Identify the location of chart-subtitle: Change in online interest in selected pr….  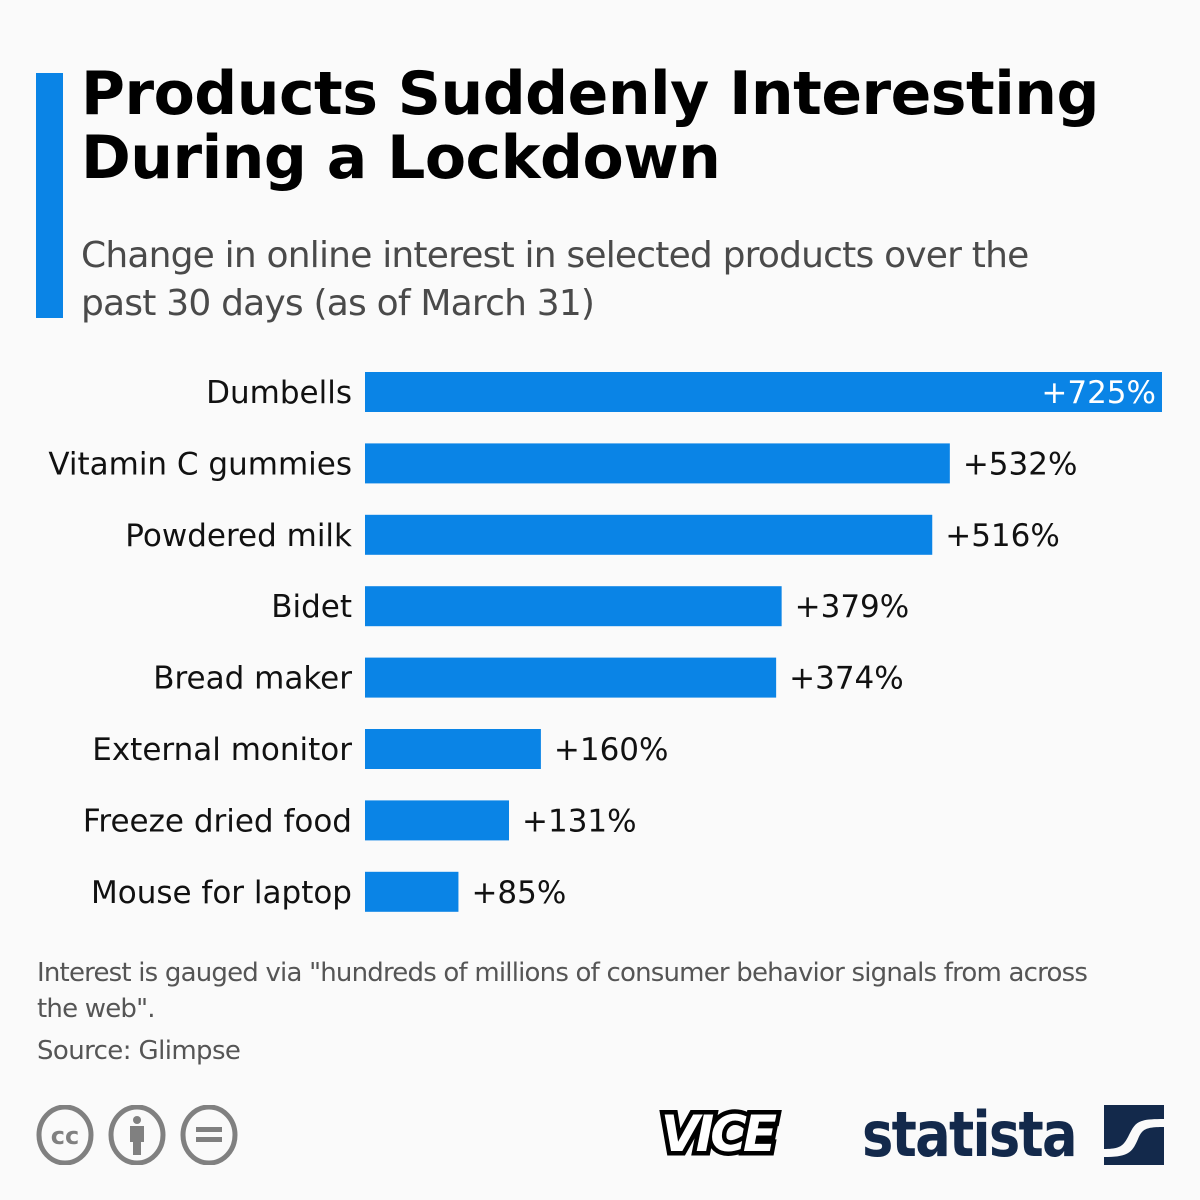
(555, 279).